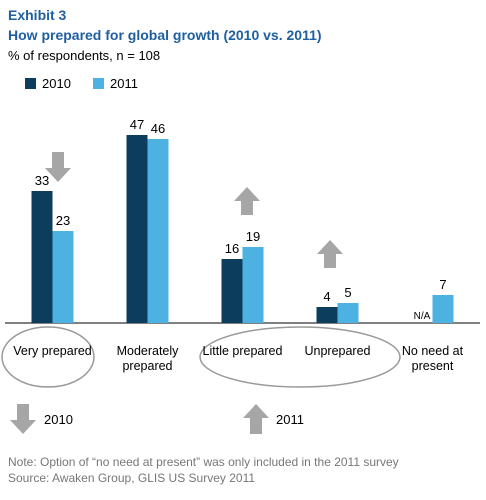  What do you see at coordinates (58, 419) in the screenshot?
I see `arrow-caption: 2010` at bounding box center [58, 419].